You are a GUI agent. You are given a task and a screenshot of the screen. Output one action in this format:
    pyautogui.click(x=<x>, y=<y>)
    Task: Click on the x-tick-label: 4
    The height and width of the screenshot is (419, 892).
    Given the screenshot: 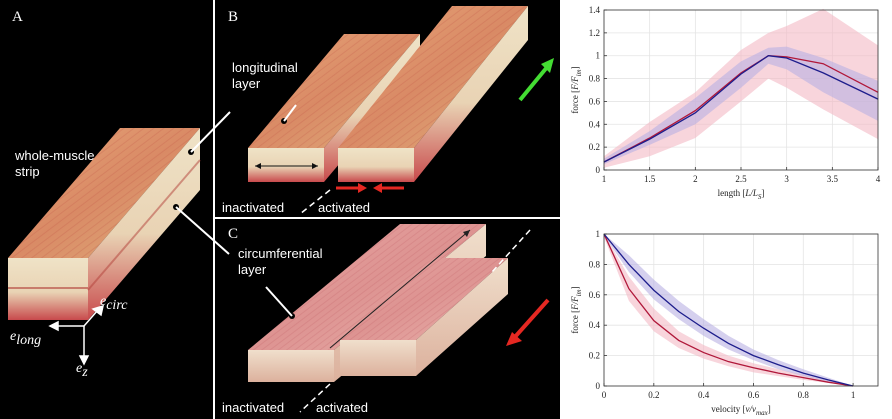 What is the action you would take?
    pyautogui.click(x=878, y=179)
    